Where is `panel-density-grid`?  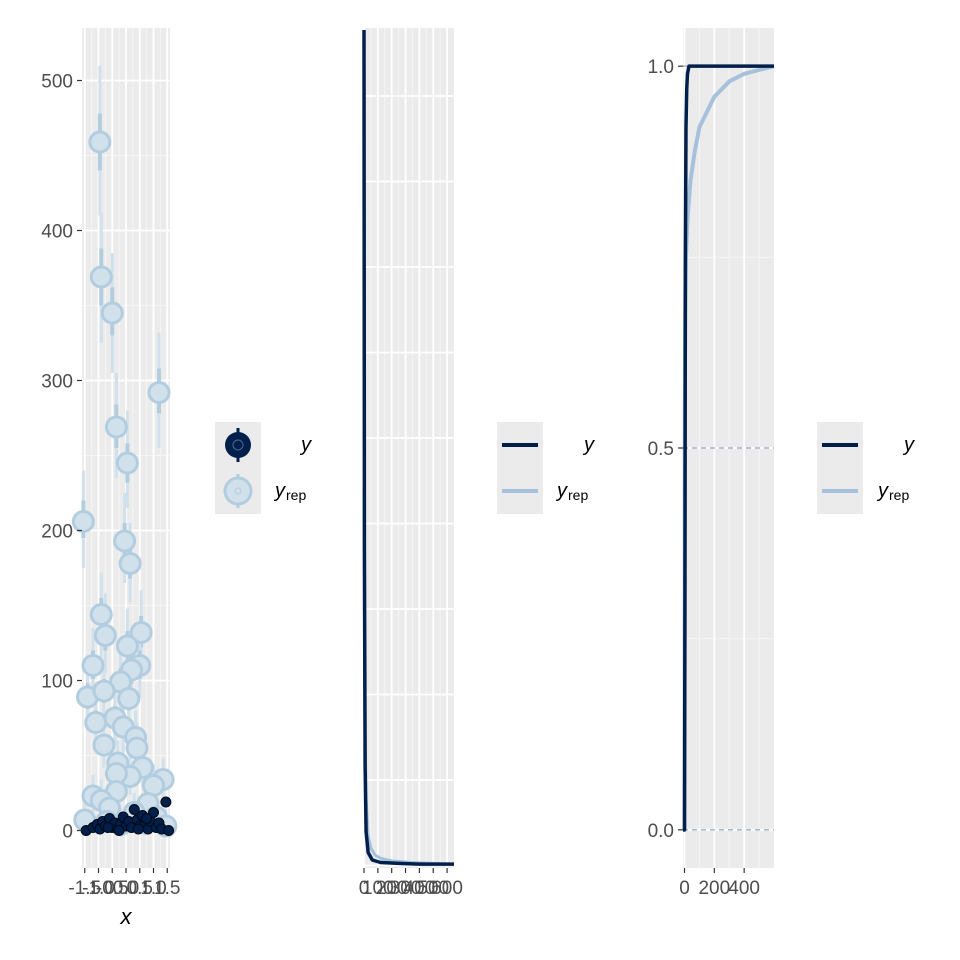
panel-density-grid is located at coordinates (408, 448).